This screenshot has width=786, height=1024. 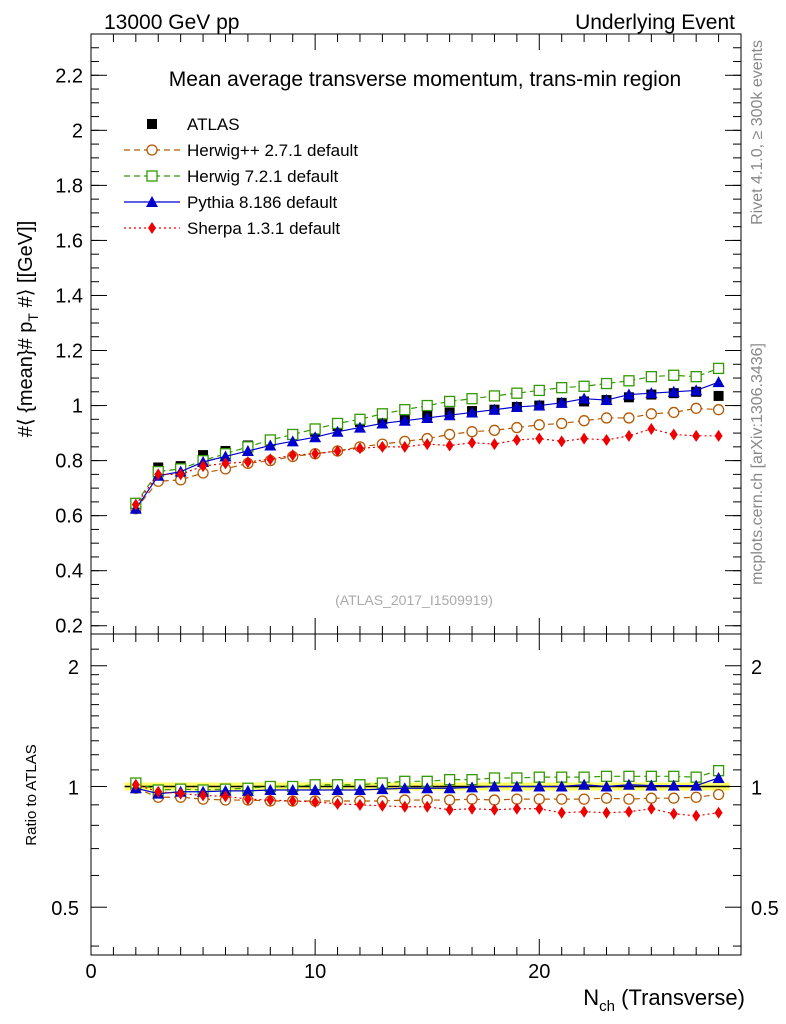 What do you see at coordinates (152, 228) in the screenshot?
I see `legend-marker-sherpa-1-3-1-default` at bounding box center [152, 228].